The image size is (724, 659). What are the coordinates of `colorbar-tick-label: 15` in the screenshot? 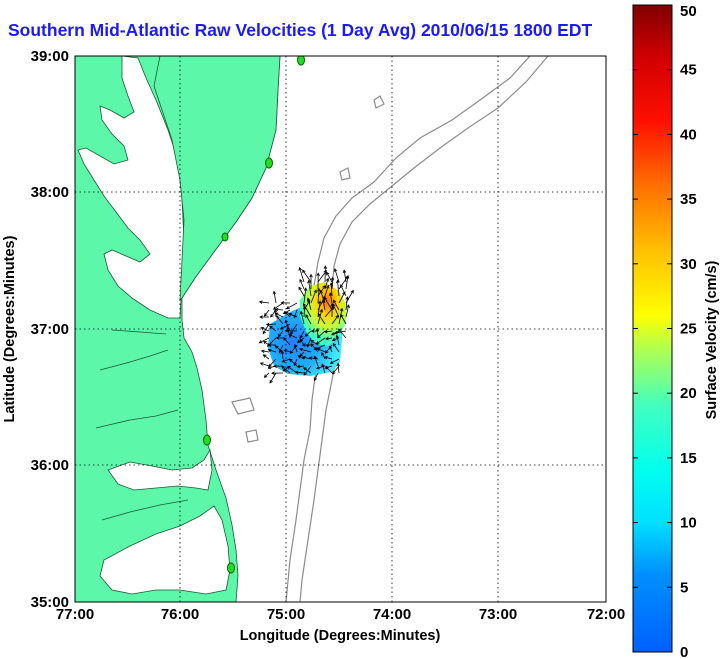 It's located at (688, 458).